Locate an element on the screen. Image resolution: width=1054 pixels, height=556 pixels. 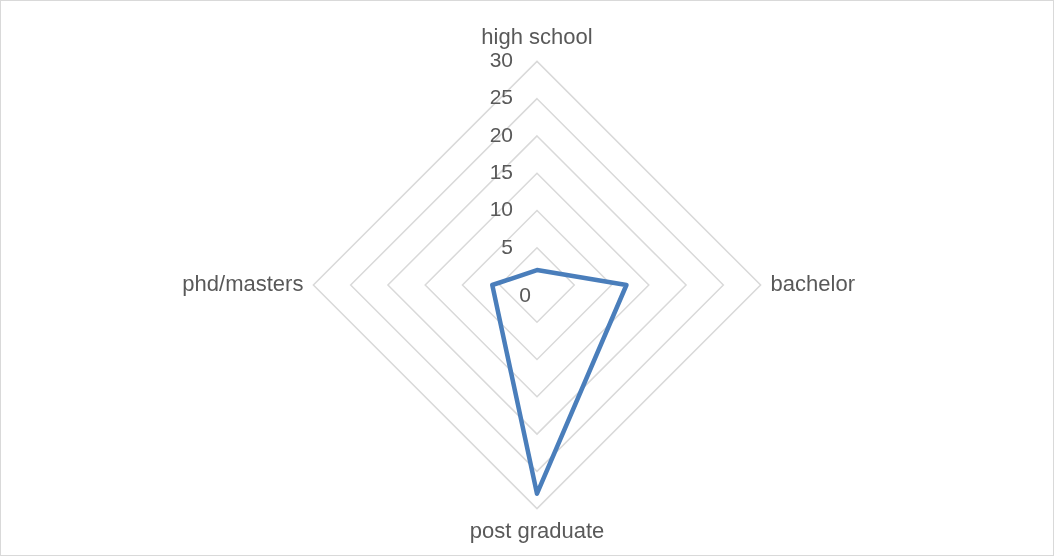
spoke-label: phd/masters is located at coordinates (243, 284).